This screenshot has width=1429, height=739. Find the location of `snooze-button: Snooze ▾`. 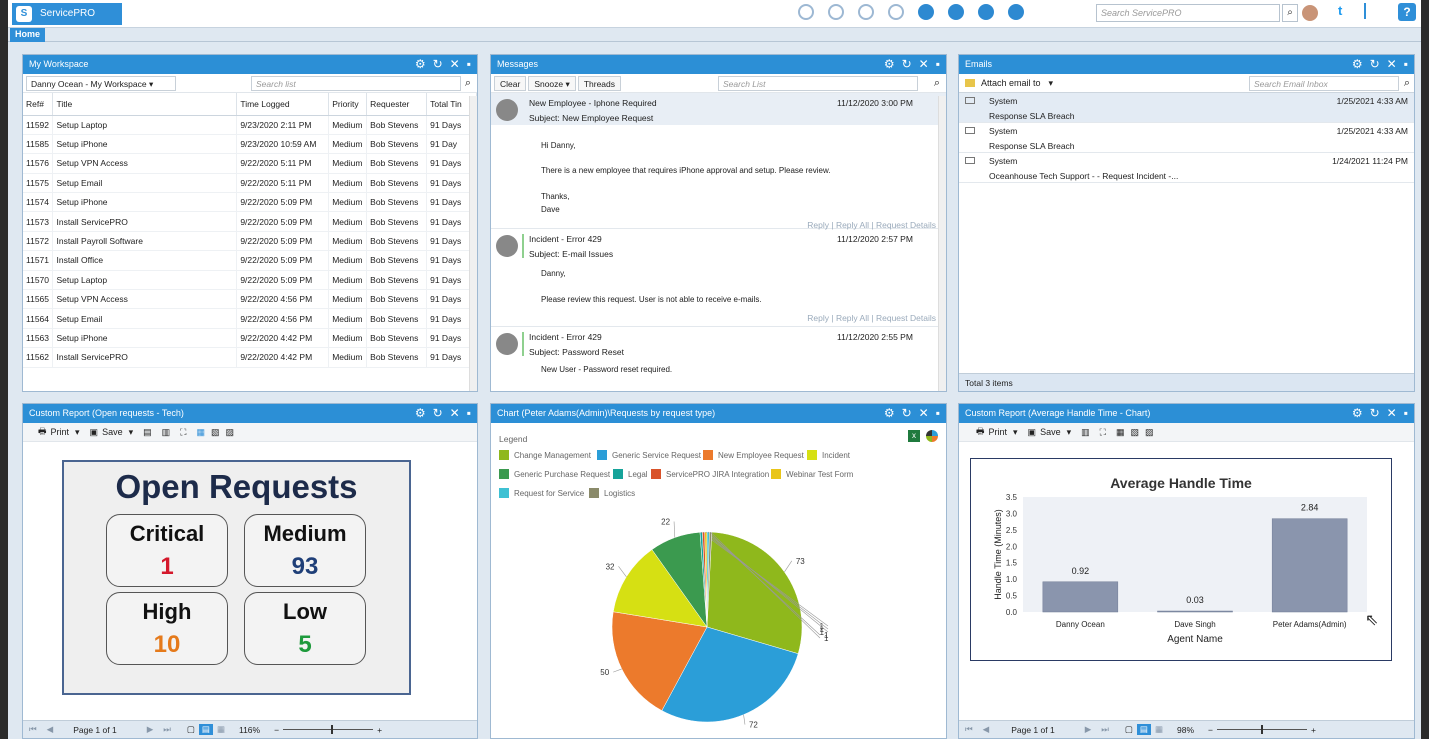

snooze-button: Snooze ▾ is located at coordinates (552, 83).